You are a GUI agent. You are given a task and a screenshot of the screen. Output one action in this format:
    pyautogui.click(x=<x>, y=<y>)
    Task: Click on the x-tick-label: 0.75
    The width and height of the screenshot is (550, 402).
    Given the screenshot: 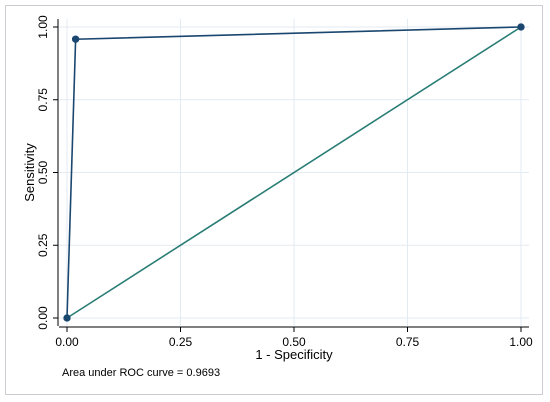 What is the action you would take?
    pyautogui.click(x=408, y=342)
    